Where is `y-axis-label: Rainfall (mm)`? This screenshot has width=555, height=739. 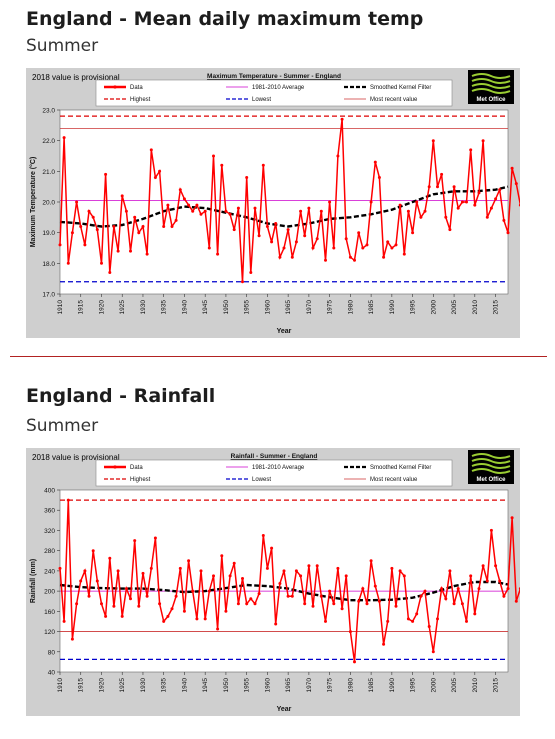 y-axis-label: Rainfall (mm) is located at coordinates (33, 581).